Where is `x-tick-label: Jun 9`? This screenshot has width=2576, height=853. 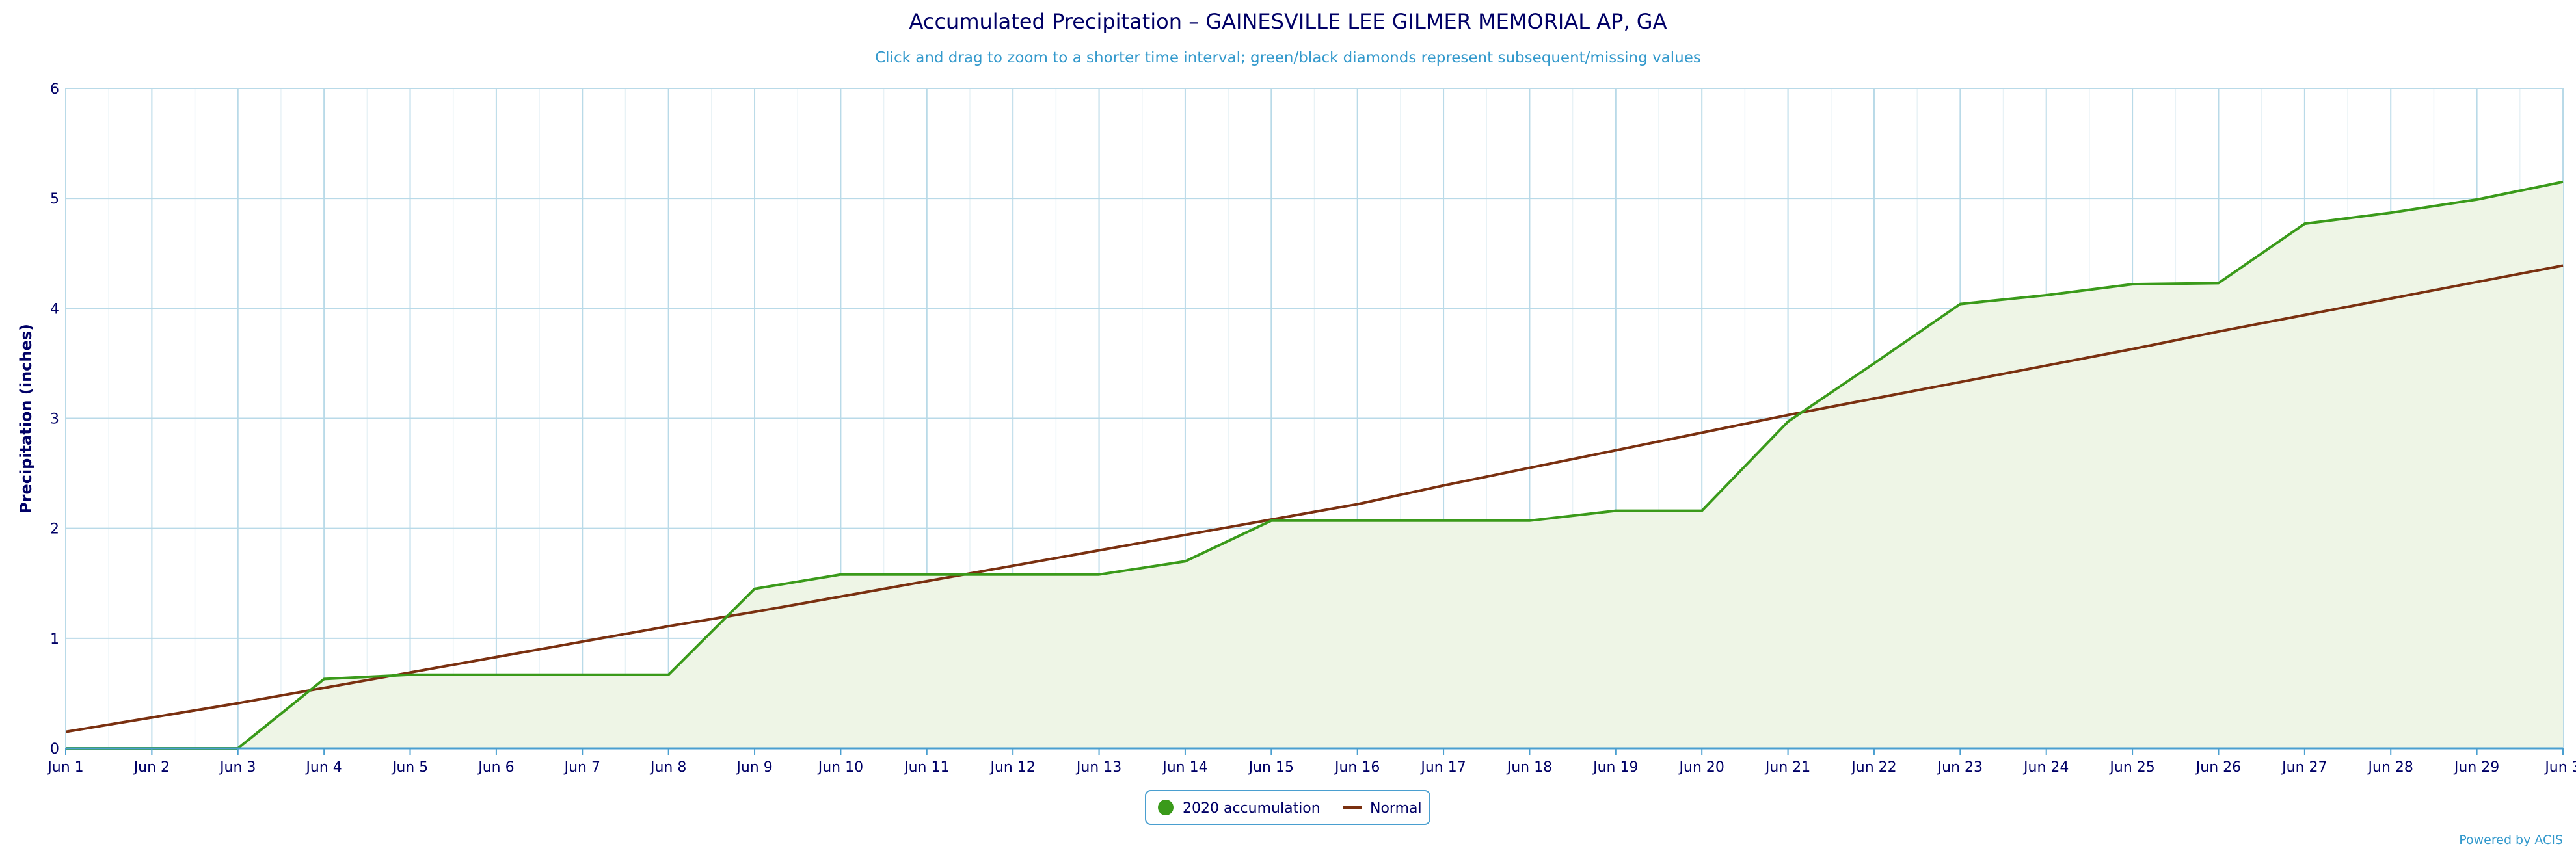
x-tick-label: Jun 9 is located at coordinates (754, 767).